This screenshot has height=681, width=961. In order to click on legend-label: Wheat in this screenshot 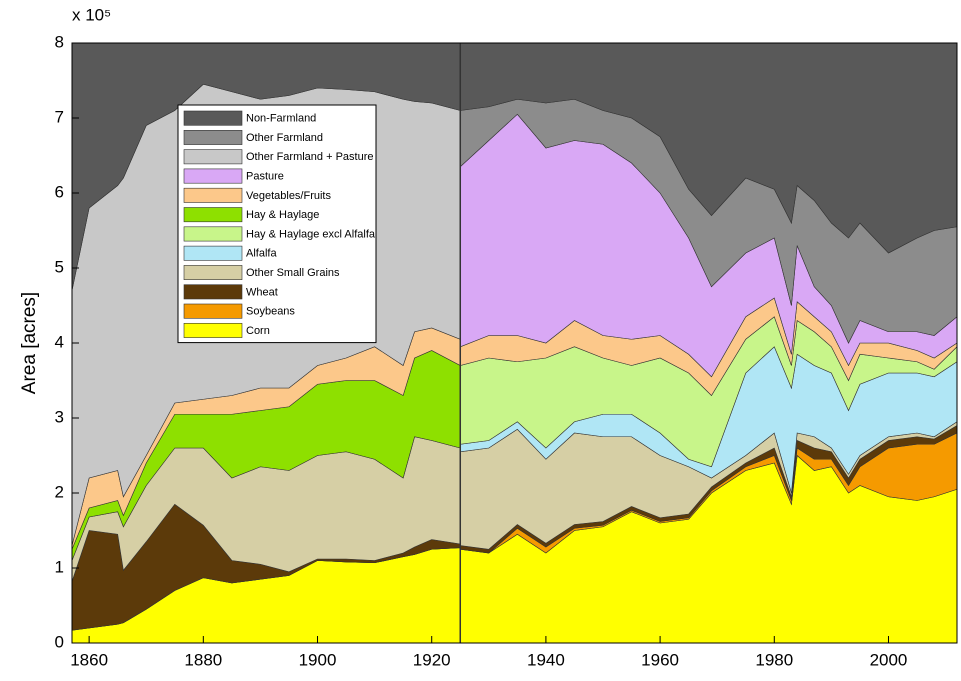, I will do `click(262, 292)`.